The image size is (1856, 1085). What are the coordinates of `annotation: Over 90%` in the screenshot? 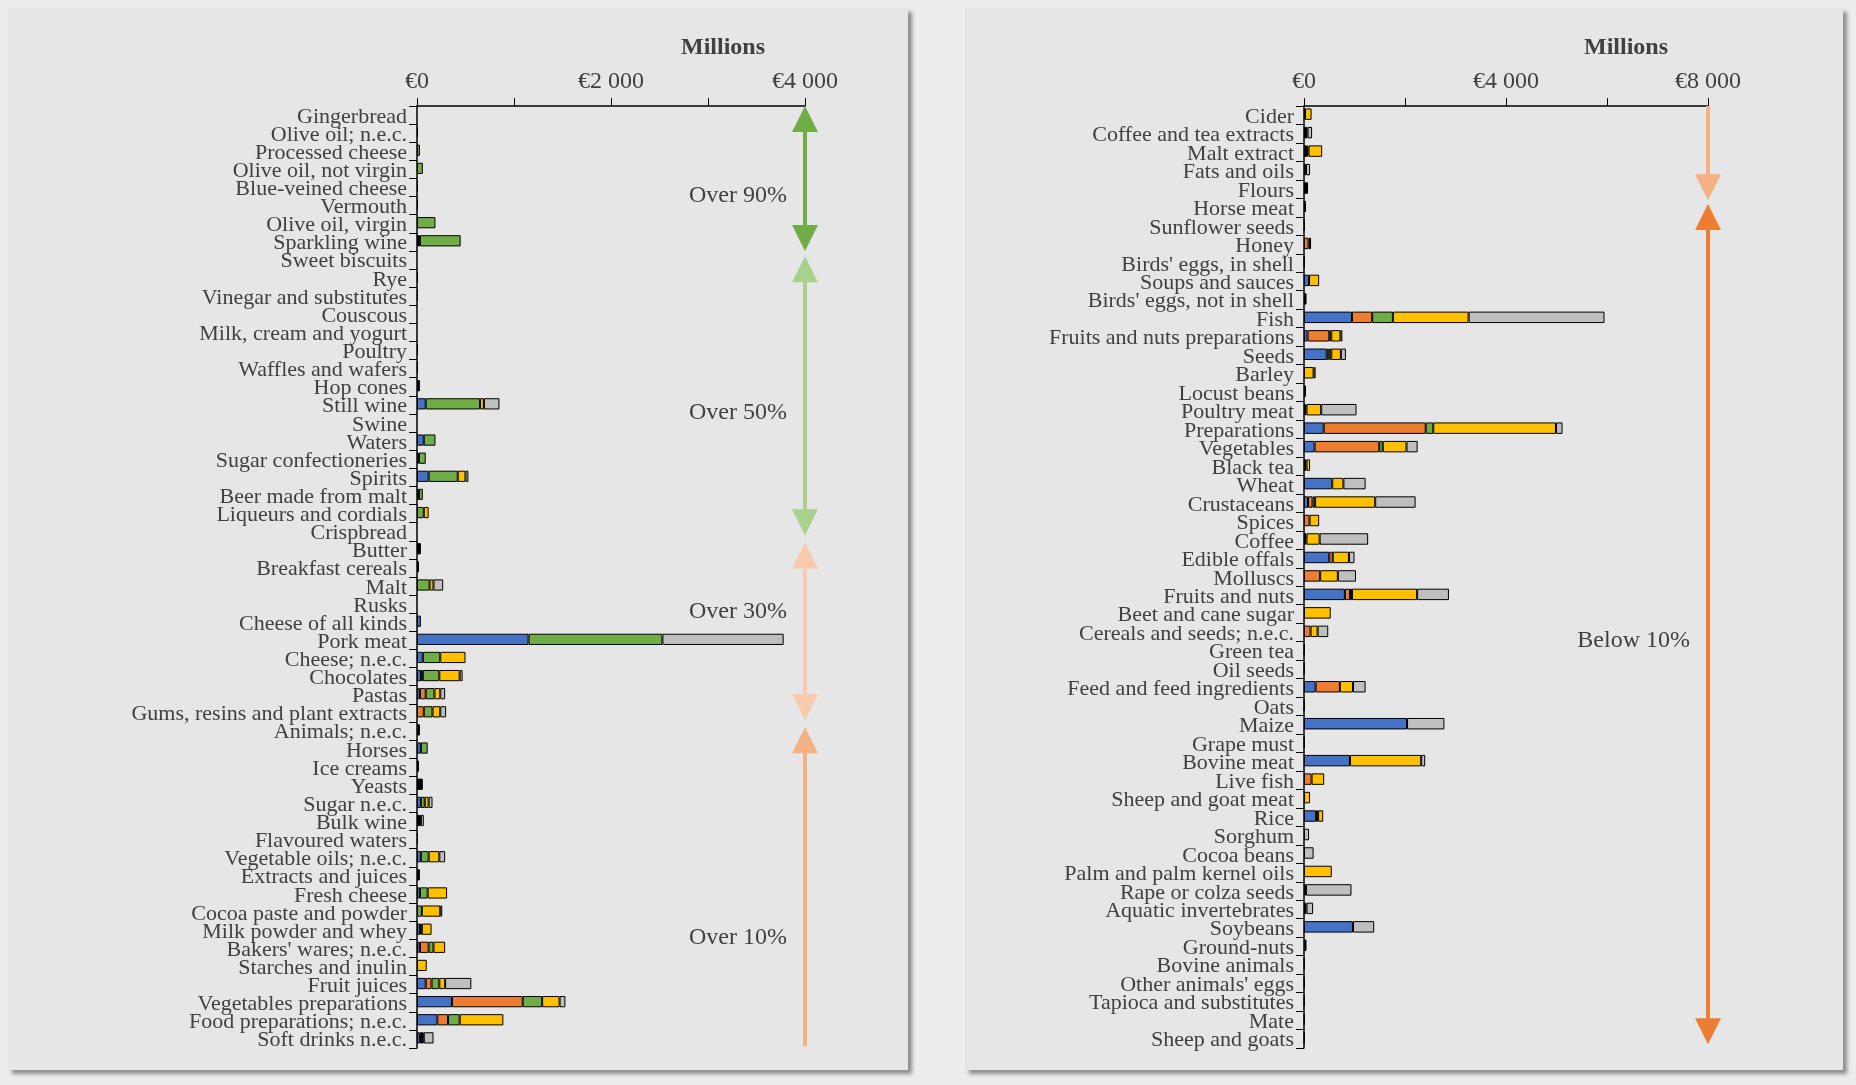 It's located at (738, 193).